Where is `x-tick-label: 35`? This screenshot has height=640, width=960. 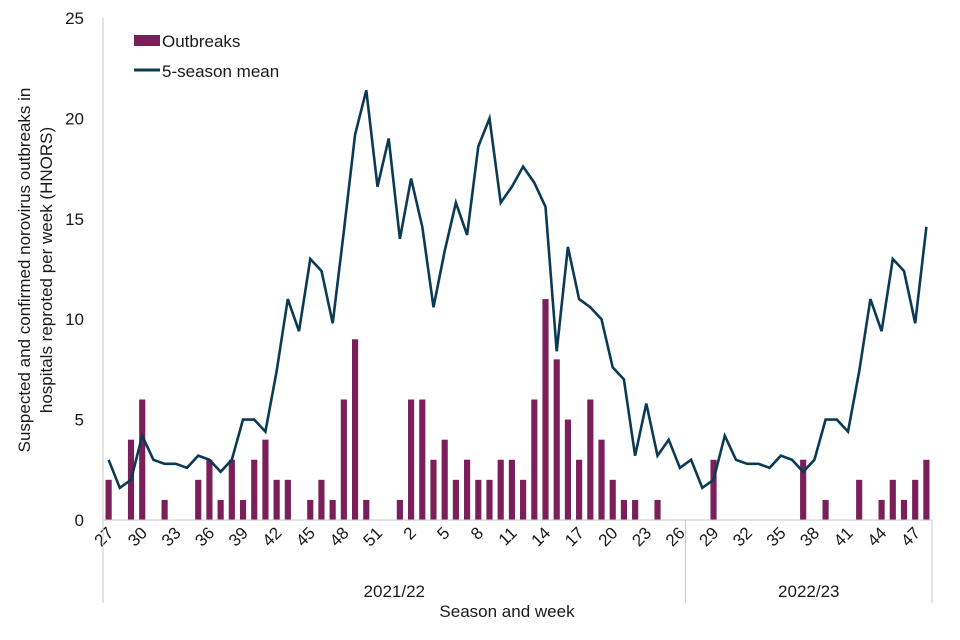 x-tick-label: 35 is located at coordinates (776, 536).